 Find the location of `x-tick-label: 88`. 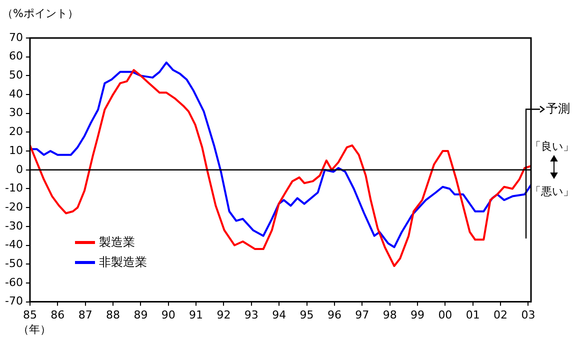

x-tick-label: 88 is located at coordinates (113, 315).